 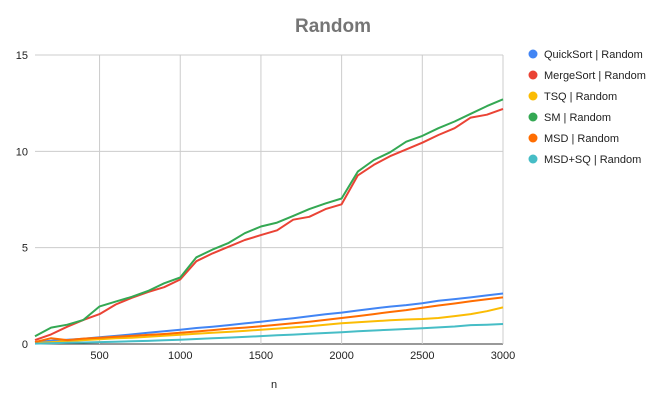 I want to click on y-tick-label: 5, so click(x=25, y=249).